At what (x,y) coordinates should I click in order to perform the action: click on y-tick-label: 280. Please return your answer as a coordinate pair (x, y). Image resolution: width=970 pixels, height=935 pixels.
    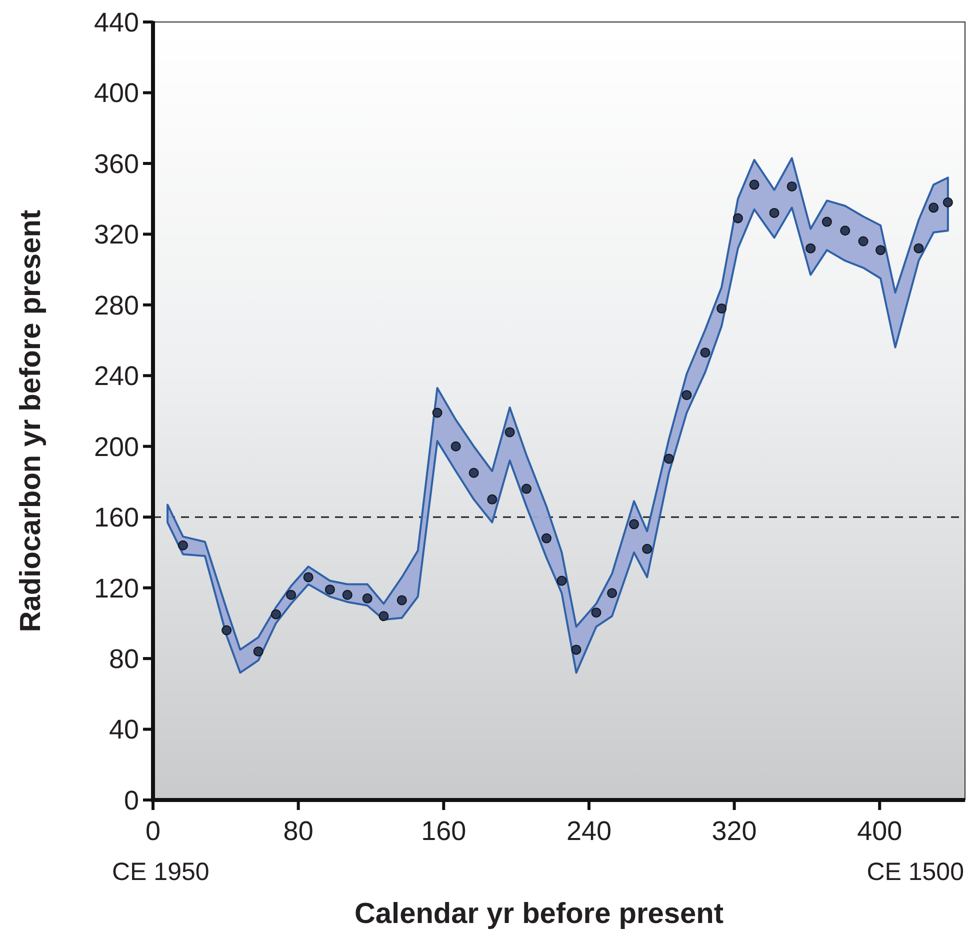
    Looking at the image, I should click on (116, 305).